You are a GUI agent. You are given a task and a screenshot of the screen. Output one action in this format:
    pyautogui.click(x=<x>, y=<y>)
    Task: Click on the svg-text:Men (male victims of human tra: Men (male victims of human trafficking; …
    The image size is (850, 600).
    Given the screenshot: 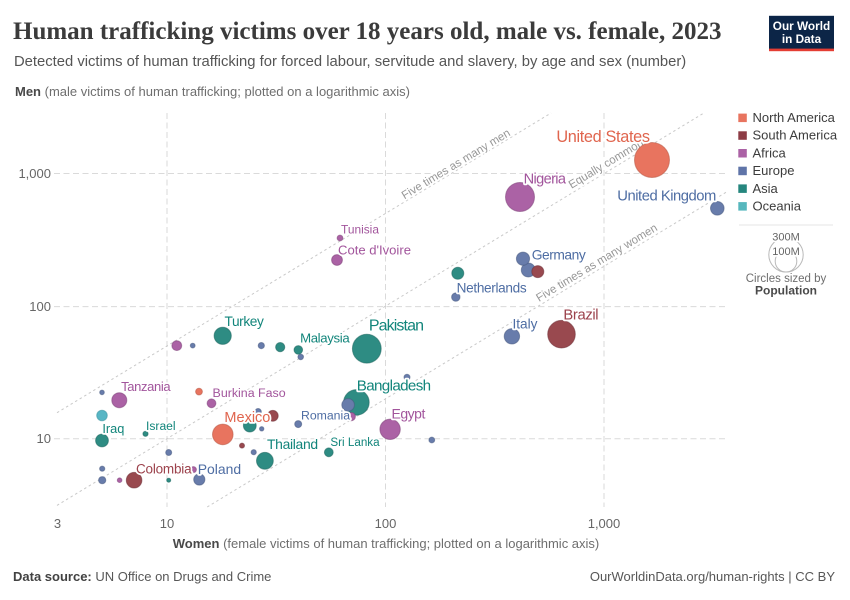 What is the action you would take?
    pyautogui.click(x=212, y=91)
    